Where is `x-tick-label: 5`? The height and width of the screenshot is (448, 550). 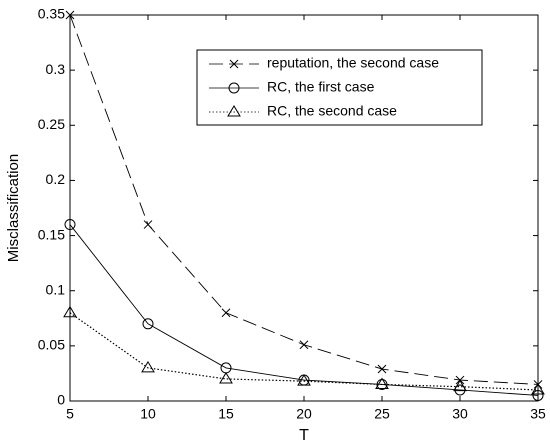
x-tick-label: 5 is located at coordinates (70, 414).